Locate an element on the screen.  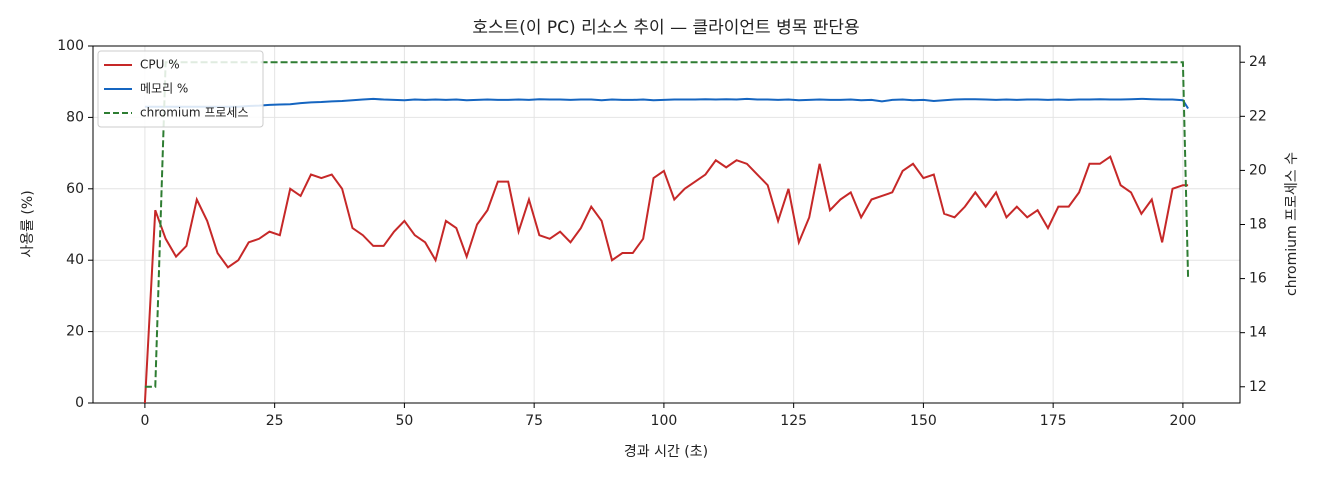
y2-tick-label: 12 is located at coordinates (1258, 387).